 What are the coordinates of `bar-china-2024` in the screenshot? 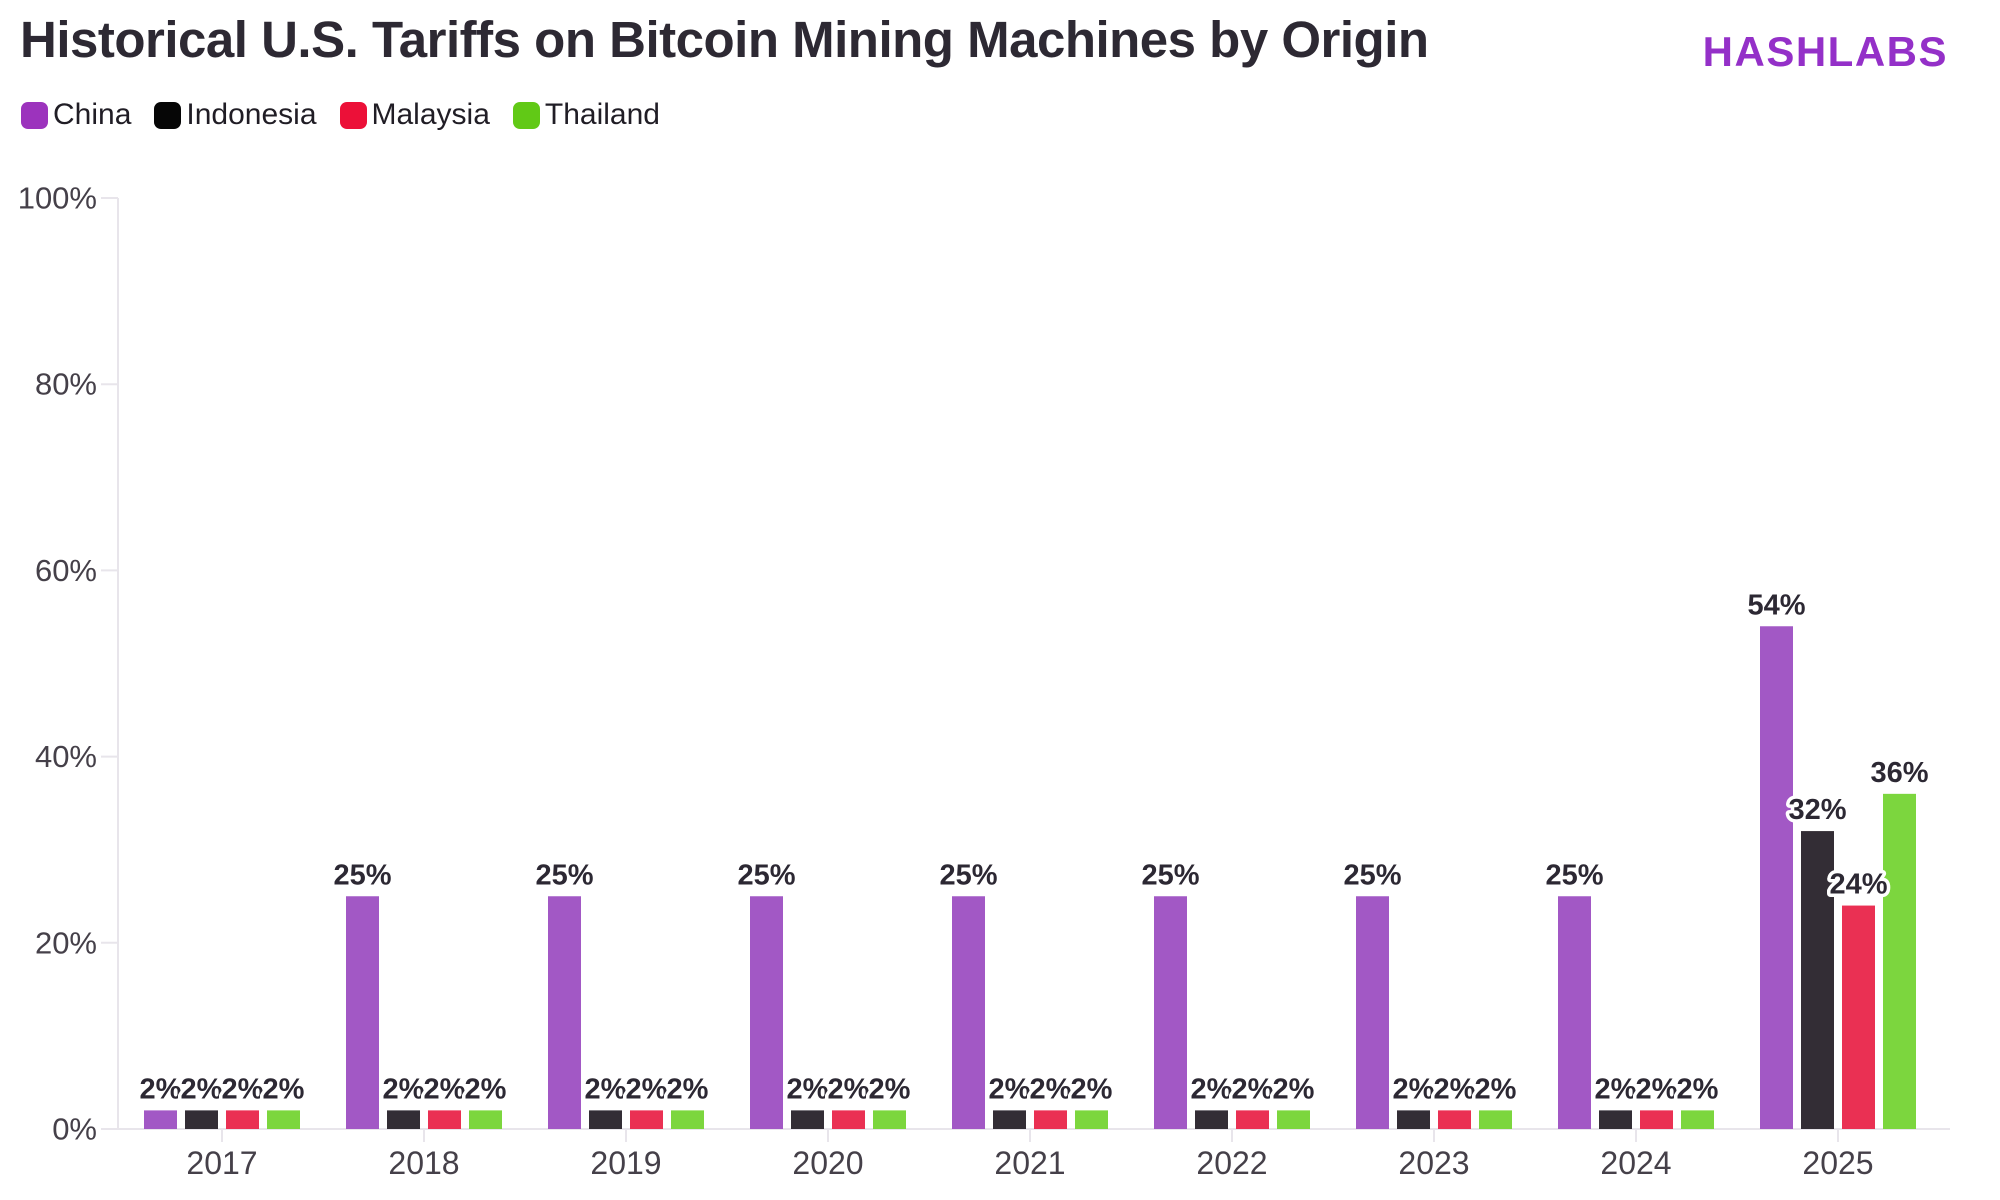 It's located at (1574, 1012).